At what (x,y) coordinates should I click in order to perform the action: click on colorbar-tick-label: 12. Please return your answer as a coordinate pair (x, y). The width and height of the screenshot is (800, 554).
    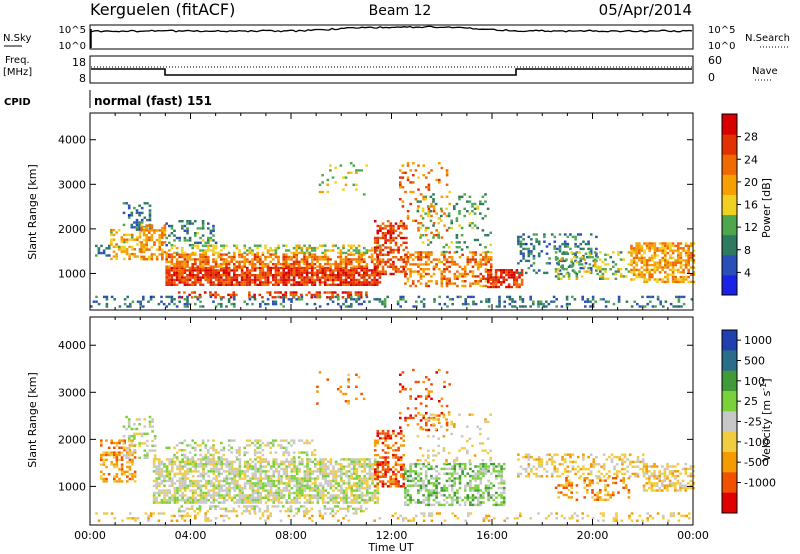
    Looking at the image, I should click on (751, 227).